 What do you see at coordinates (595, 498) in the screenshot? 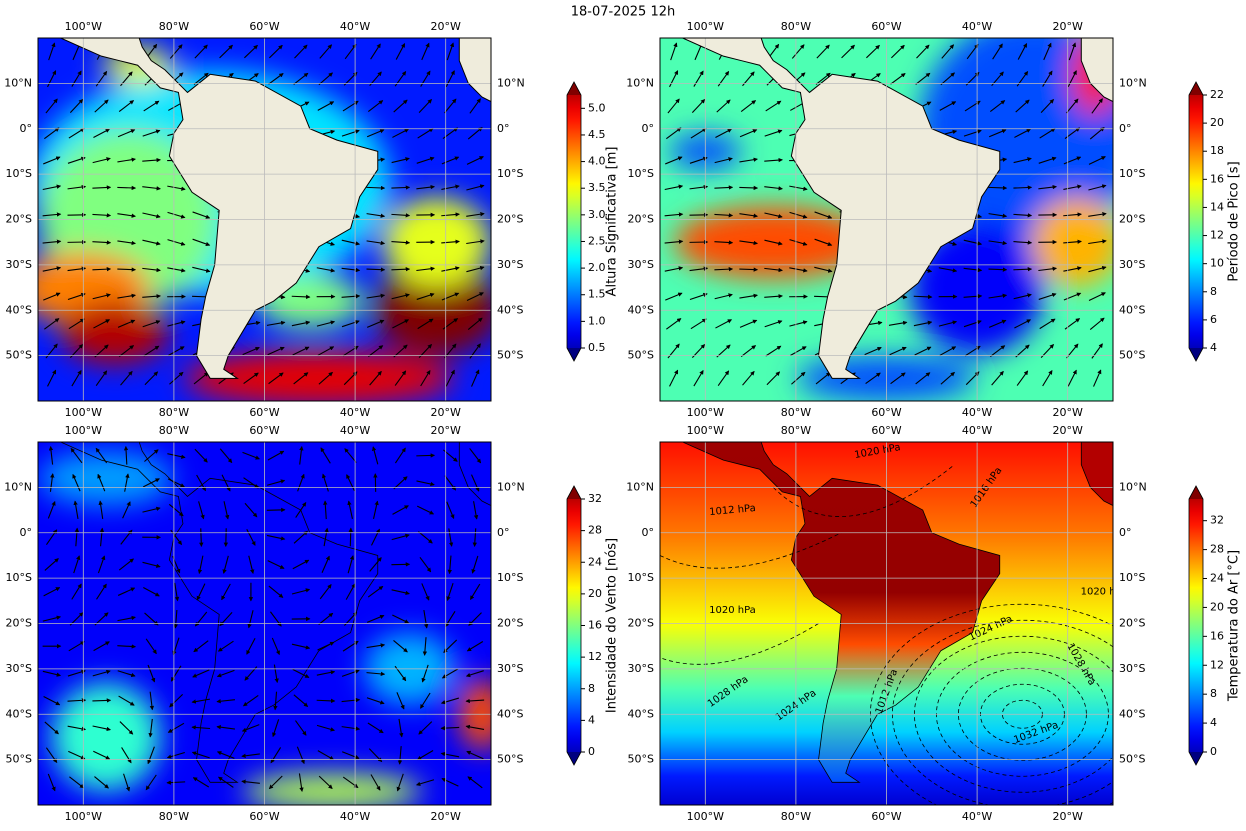
I see `colorbar-tick-label: 32` at bounding box center [595, 498].